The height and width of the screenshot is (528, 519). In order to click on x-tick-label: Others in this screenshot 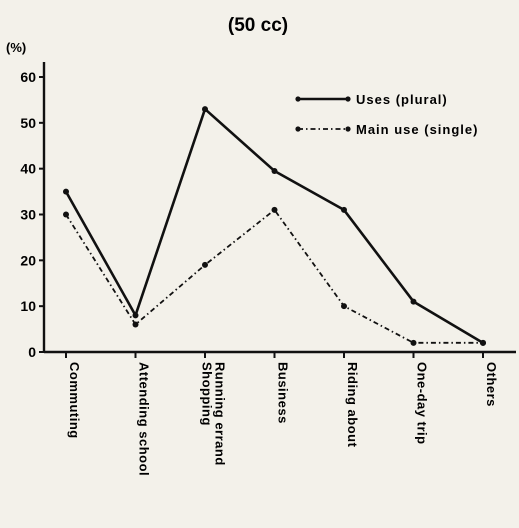, I will do `click(491, 384)`.